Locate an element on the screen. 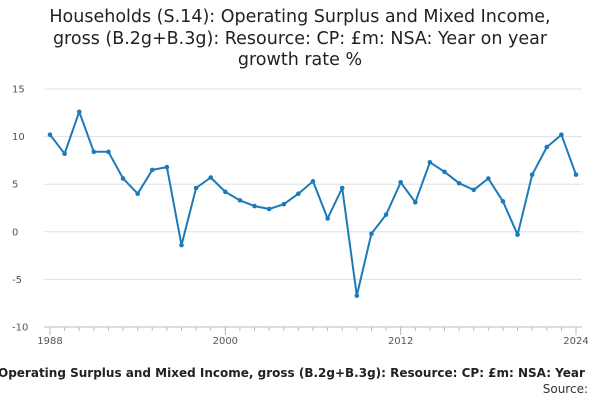  x-tick-label: 2012 is located at coordinates (400, 341).